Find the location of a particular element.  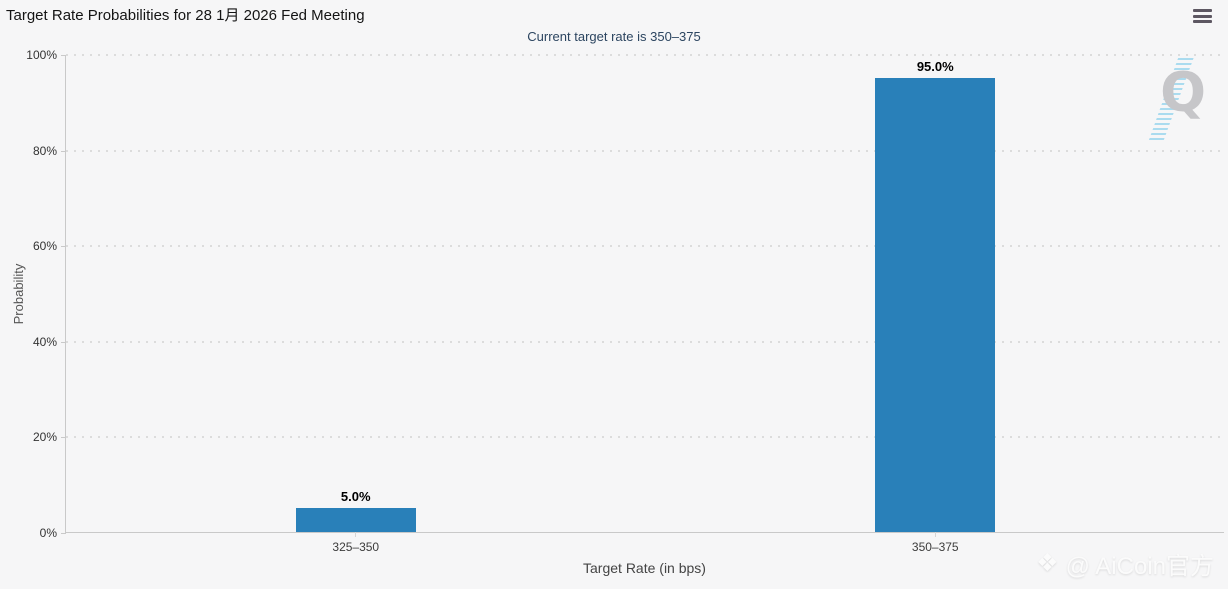

y-axis-title: Probability is located at coordinates (18, 294).